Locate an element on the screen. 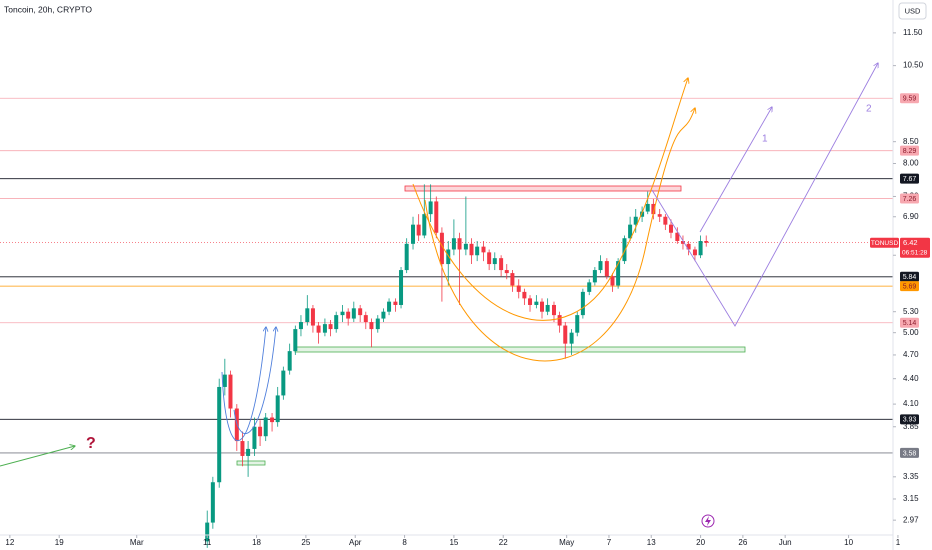 The height and width of the screenshot is (550, 932). x-tick-label: May is located at coordinates (566, 542).